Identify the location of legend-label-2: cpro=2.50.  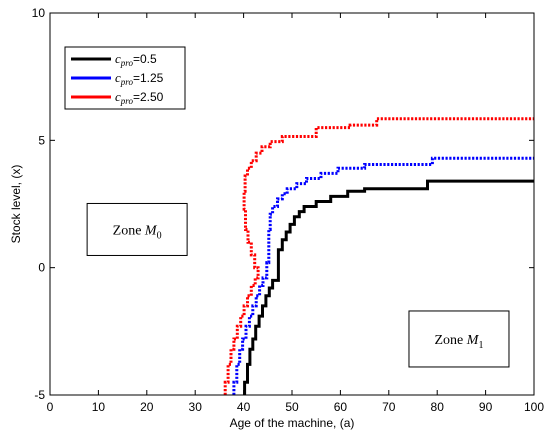
(139, 97).